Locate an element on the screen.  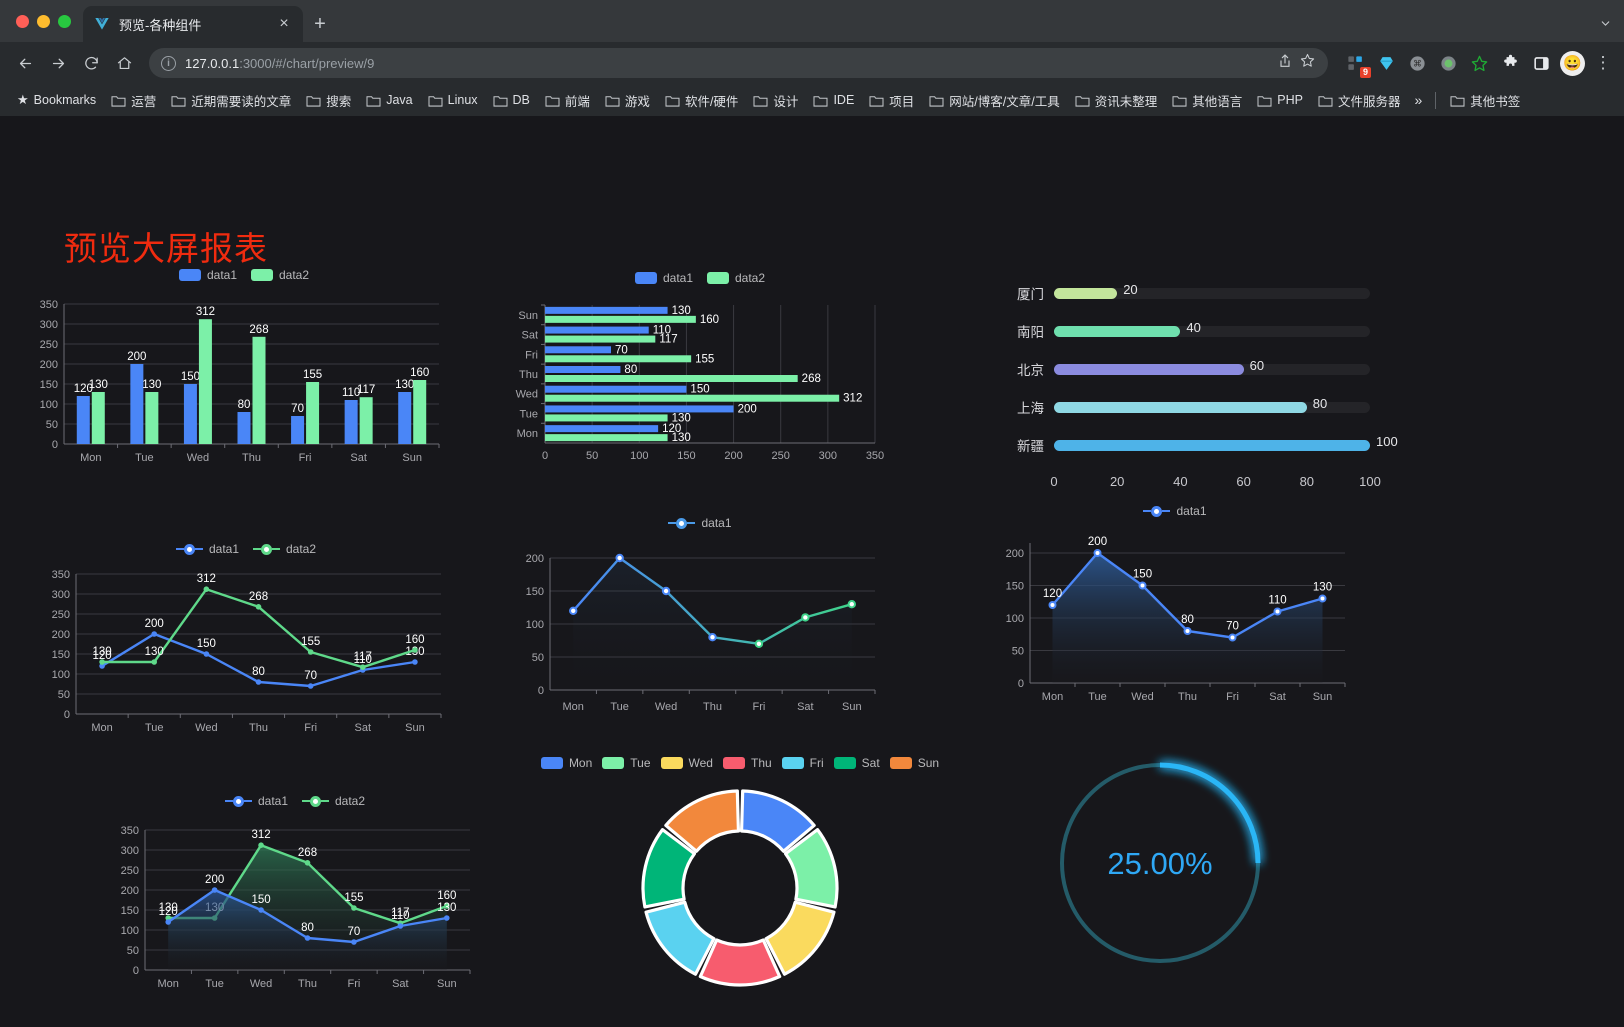
bookmarks-overflow-button: » is located at coordinates (1418, 100).